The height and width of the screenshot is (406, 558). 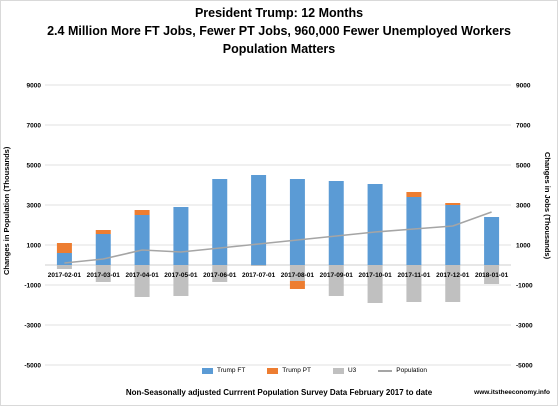 I want to click on population-line, so click(x=278, y=237).